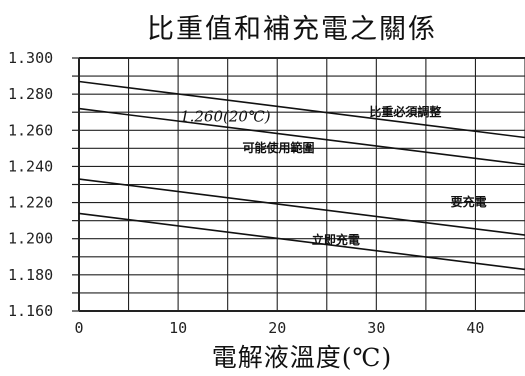 The height and width of the screenshot is (376, 525). I want to click on y-tick-label: 1.160, so click(30, 311).